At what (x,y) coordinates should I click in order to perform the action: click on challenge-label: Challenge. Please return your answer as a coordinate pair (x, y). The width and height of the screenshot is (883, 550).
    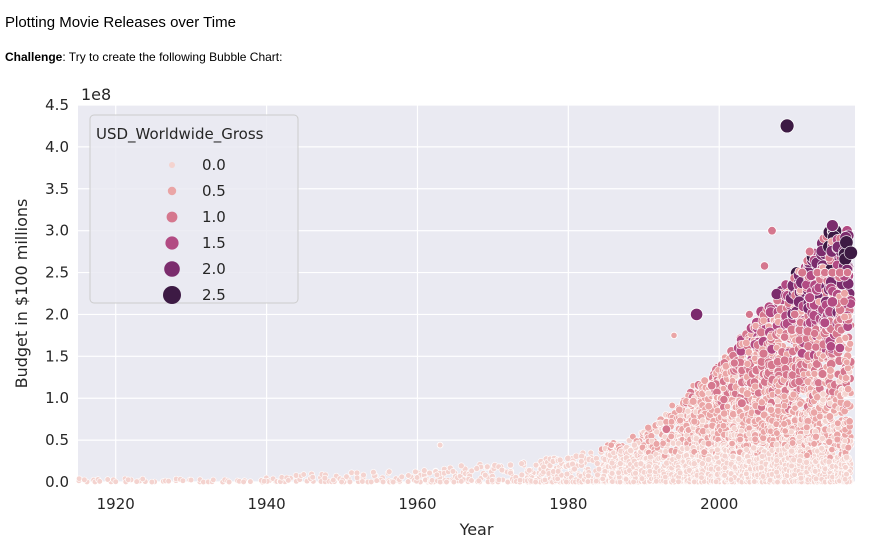
    Looking at the image, I should click on (34, 57).